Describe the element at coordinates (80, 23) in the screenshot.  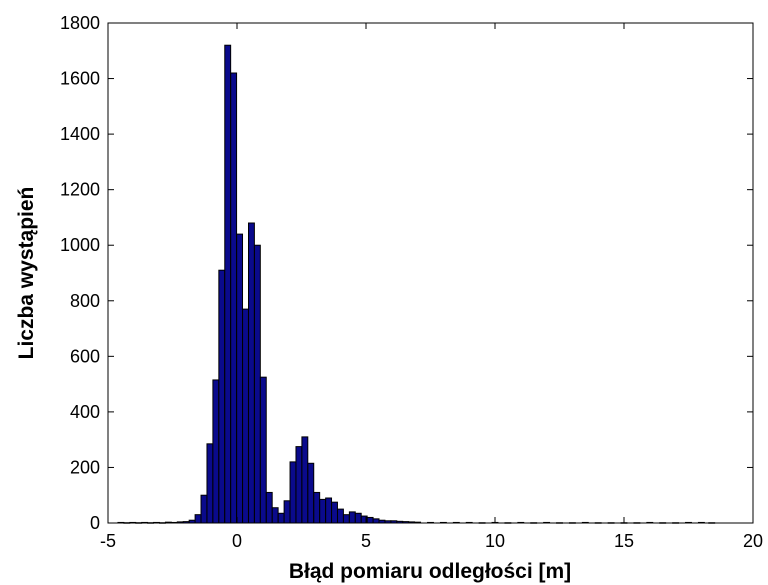
I see `y-tick-label: 1800` at that location.